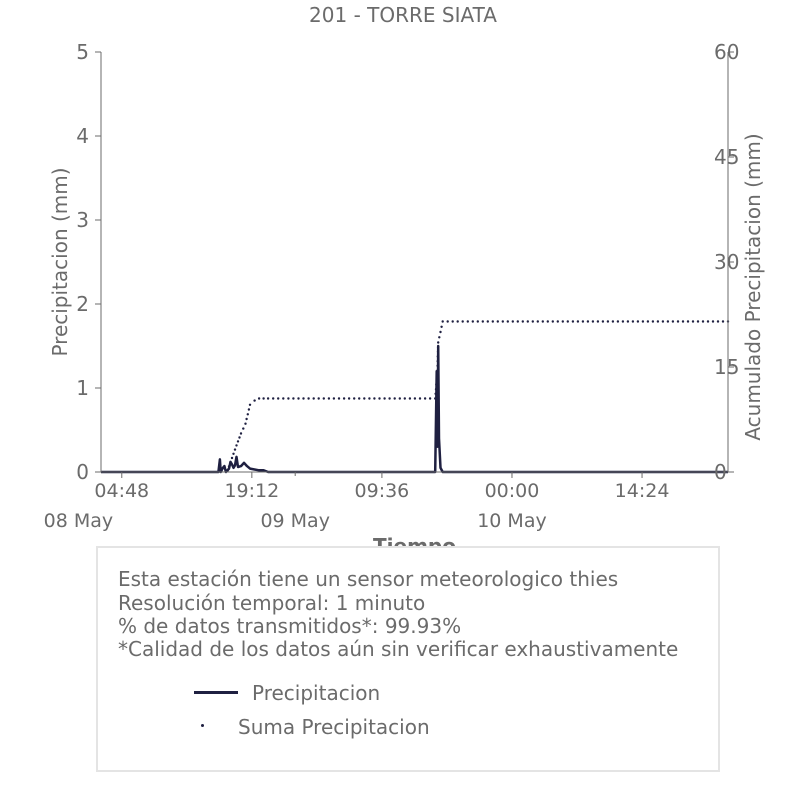  I want to click on legend-sum-swatch, so click(202, 725).